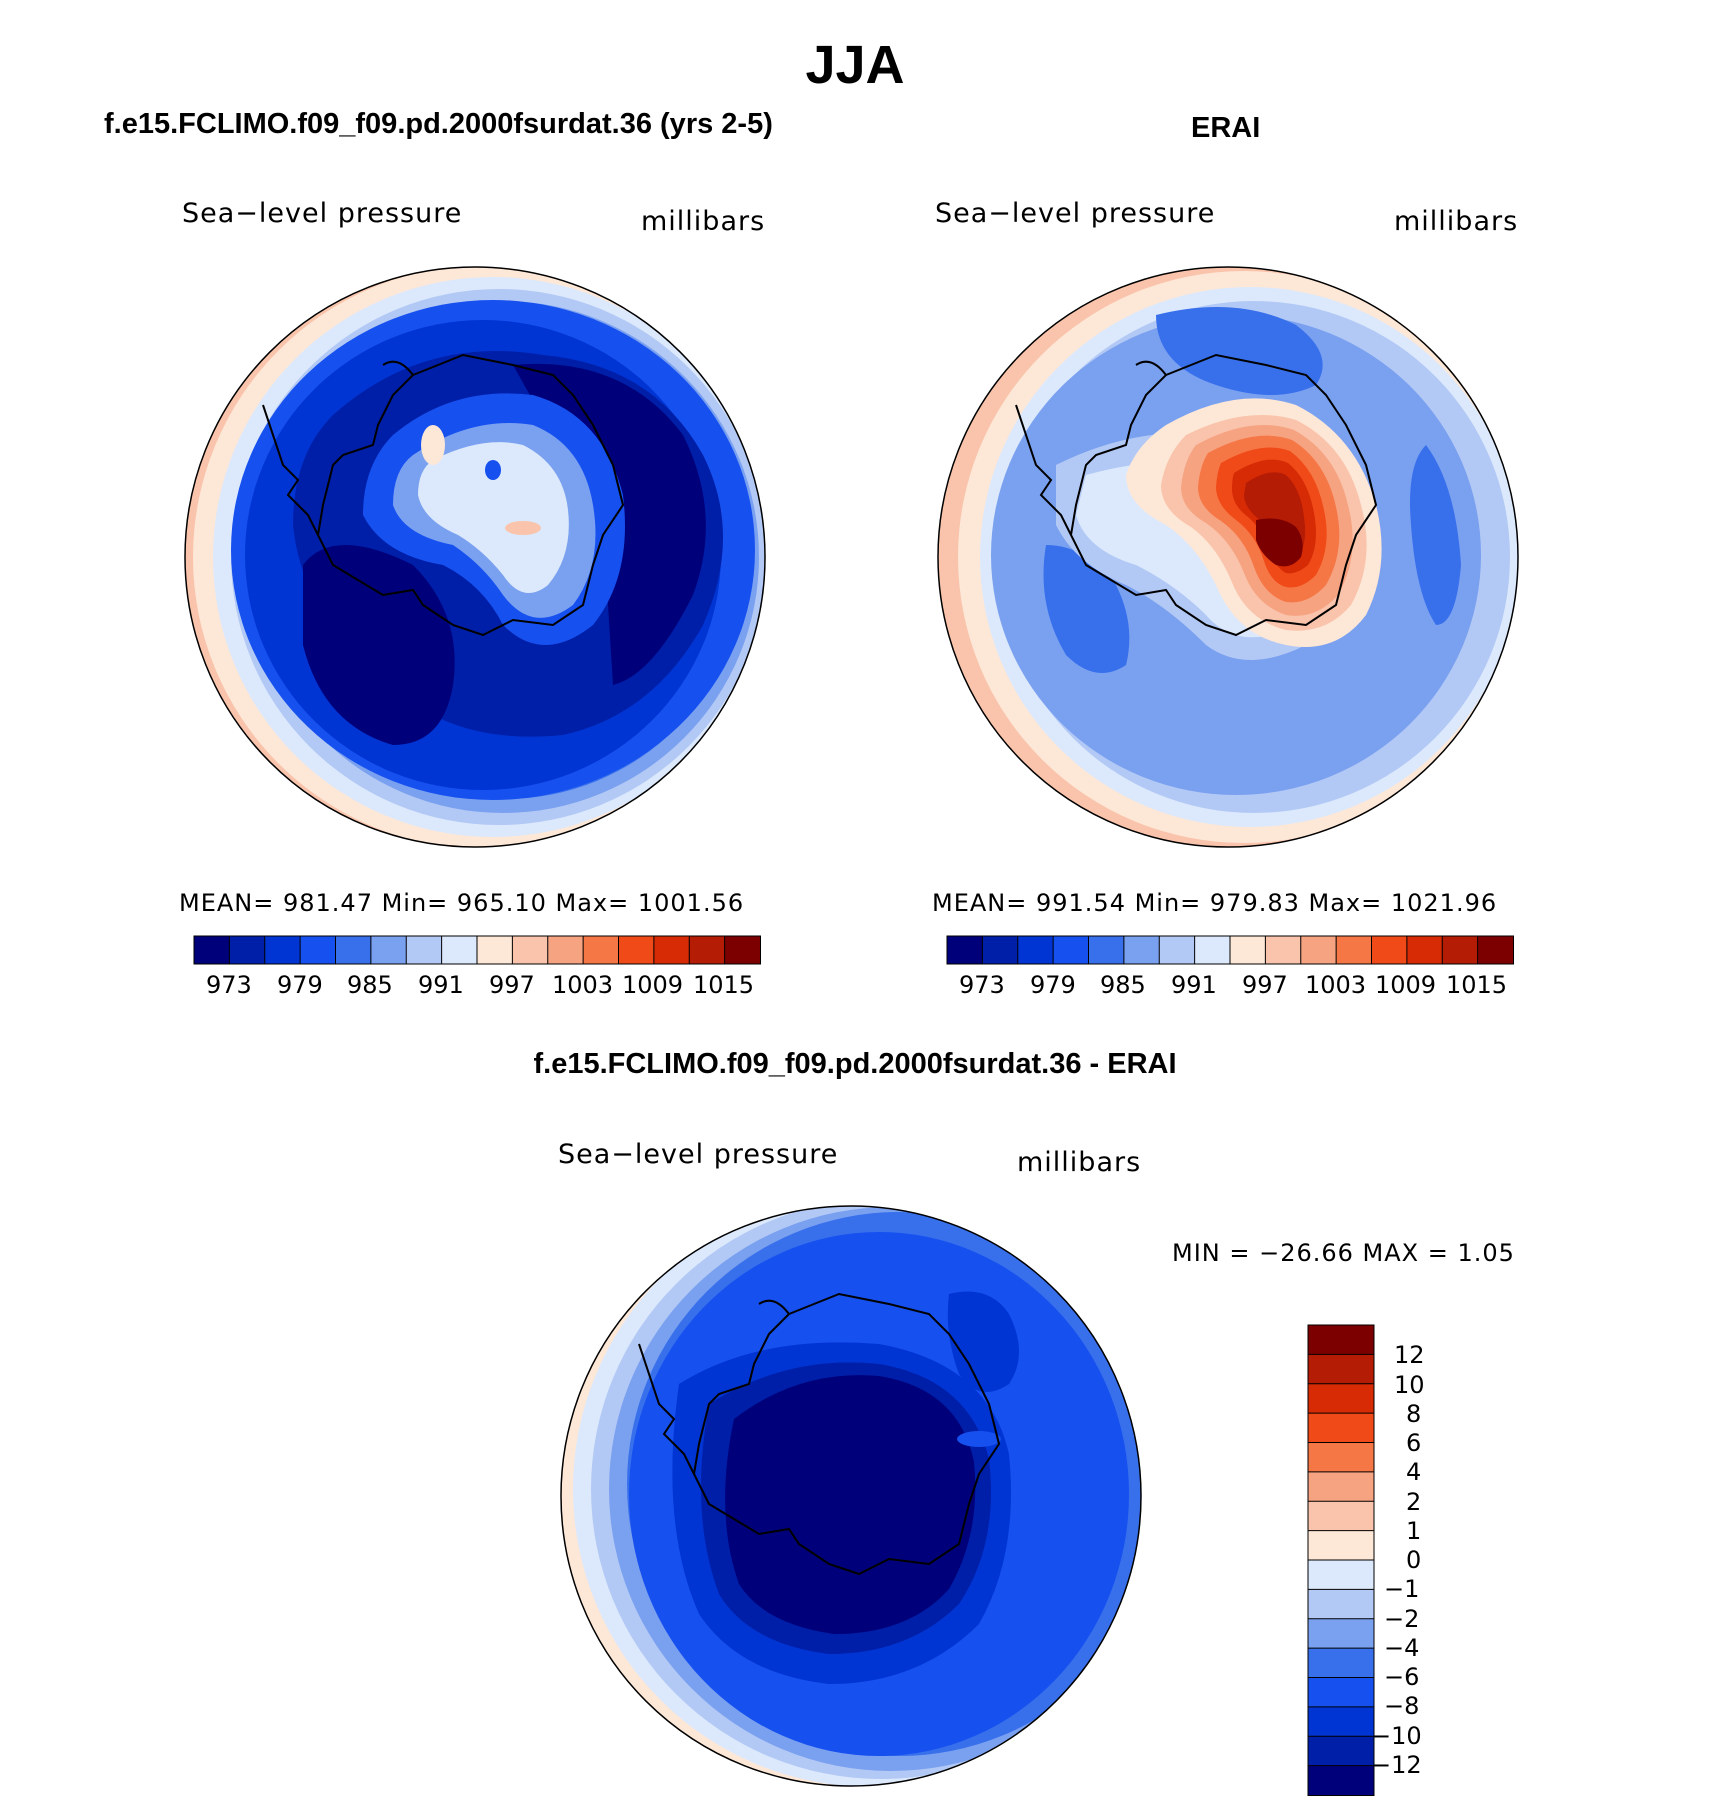 The height and width of the screenshot is (1802, 1710). What do you see at coordinates (1402, 1677) in the screenshot?
I see `diff-tick-label: −6` at bounding box center [1402, 1677].